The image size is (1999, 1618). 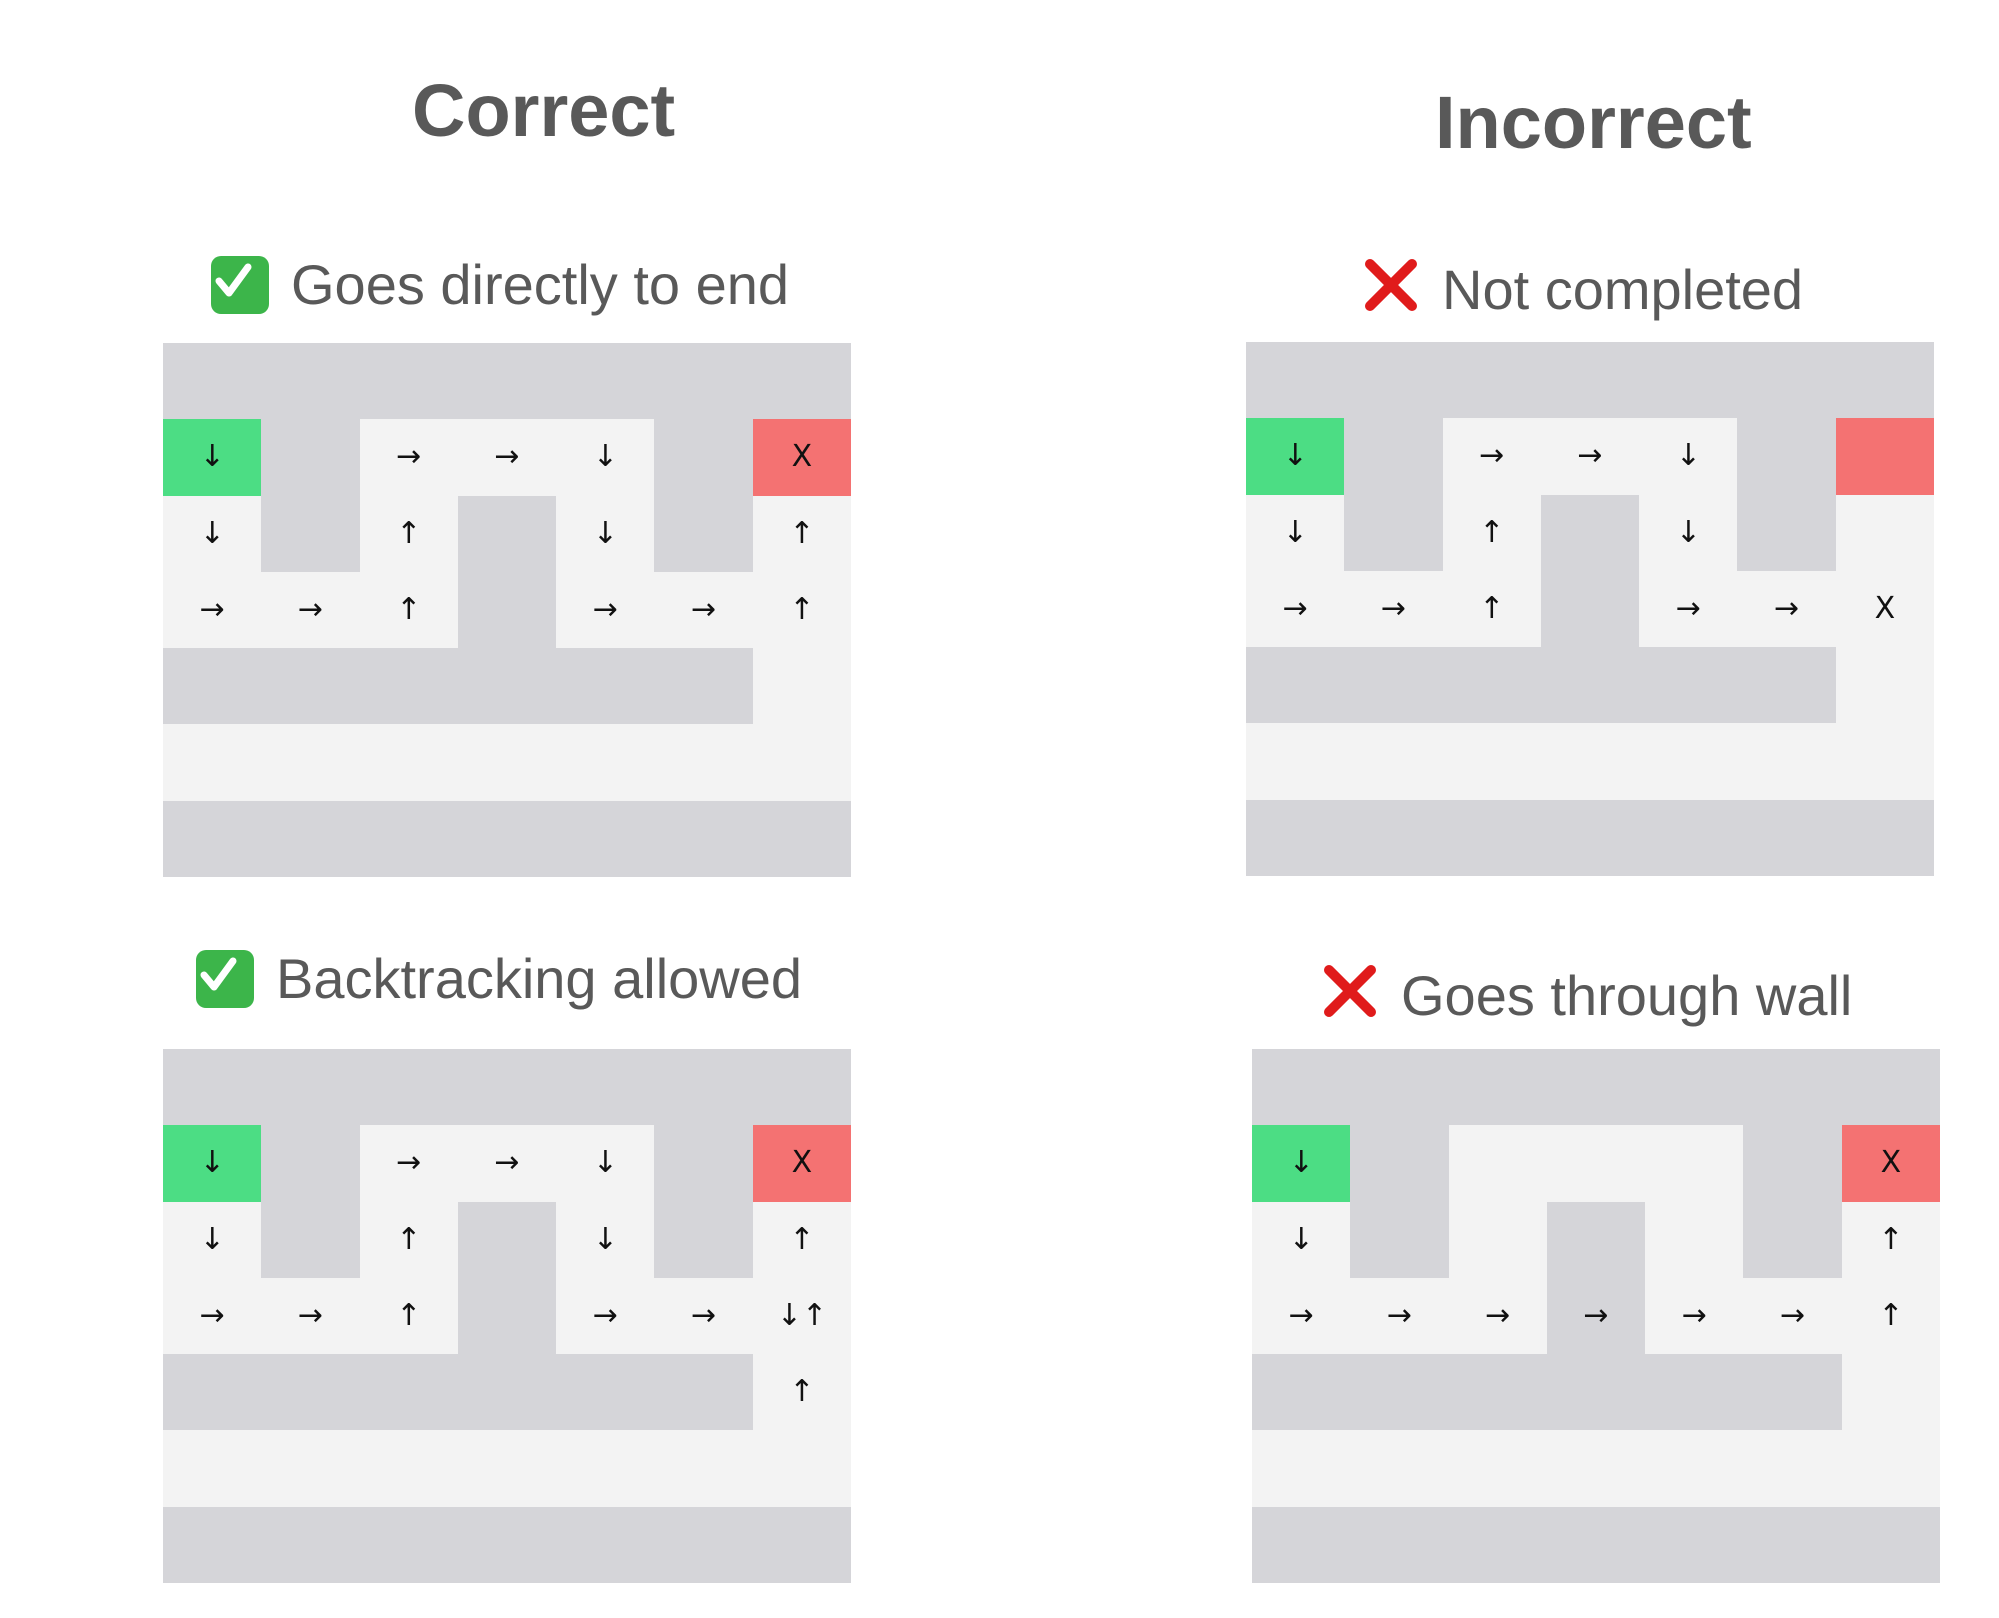 What do you see at coordinates (544, 110) in the screenshot?
I see `correct-column-title: Correct` at bounding box center [544, 110].